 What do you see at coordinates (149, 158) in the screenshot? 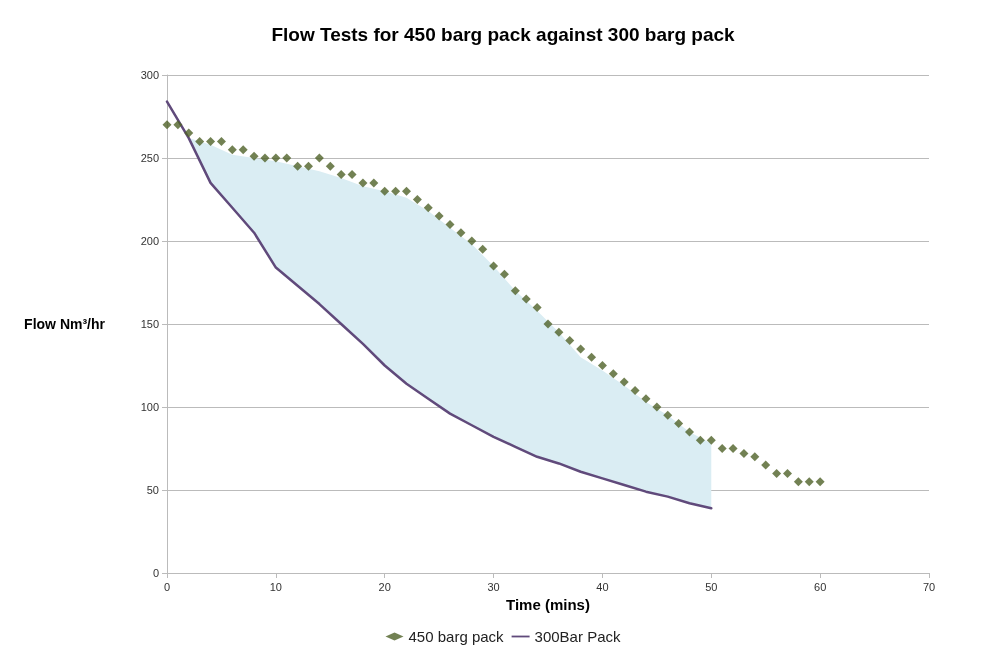
I see `y-tick-label: 250` at bounding box center [149, 158].